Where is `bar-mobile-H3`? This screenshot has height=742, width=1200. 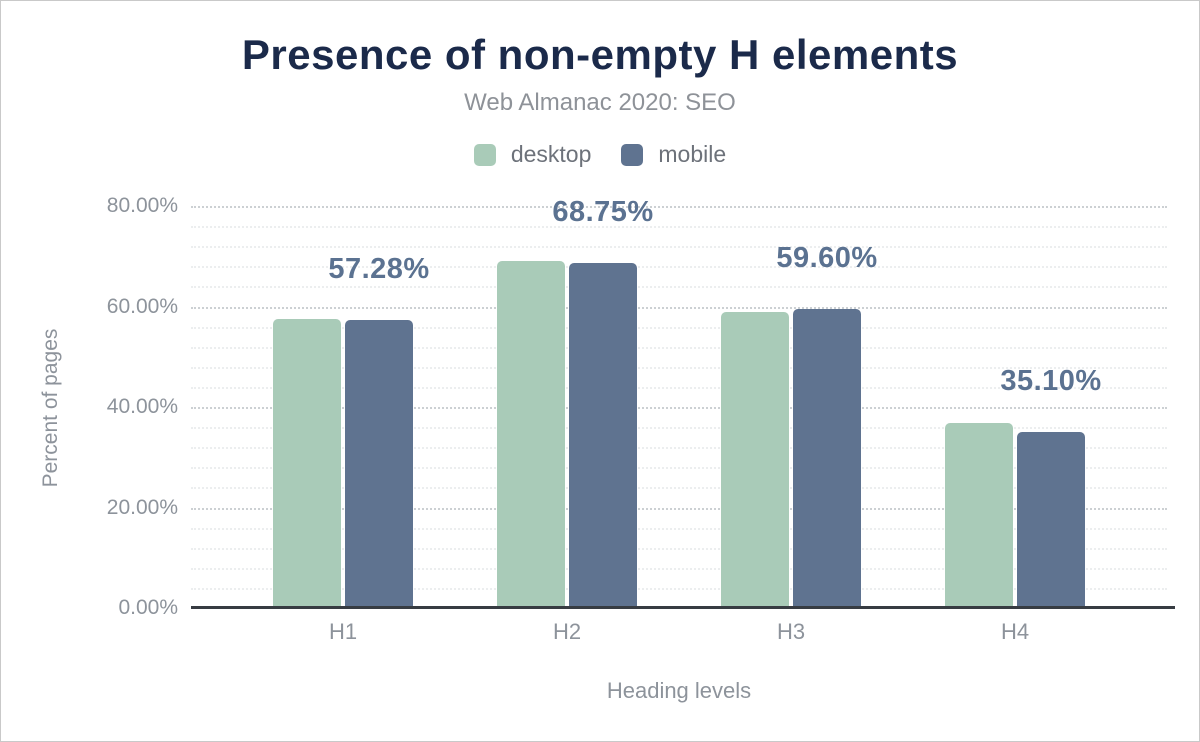
bar-mobile-H3 is located at coordinates (827, 458).